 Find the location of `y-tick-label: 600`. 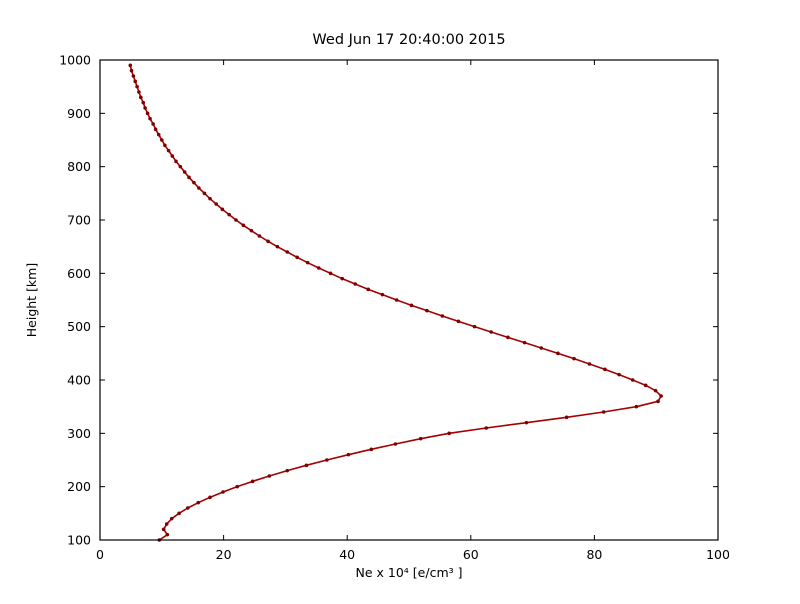

y-tick-label: 600 is located at coordinates (79, 273).